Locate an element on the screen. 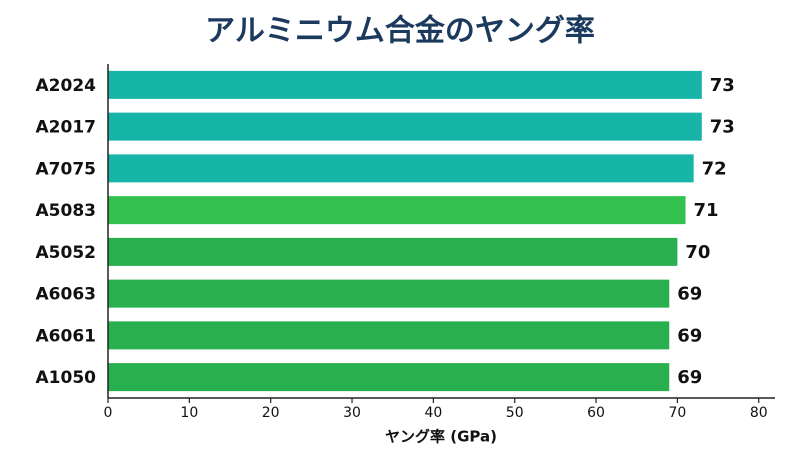 The height and width of the screenshot is (450, 800). x-tick-label: 20 is located at coordinates (271, 413).